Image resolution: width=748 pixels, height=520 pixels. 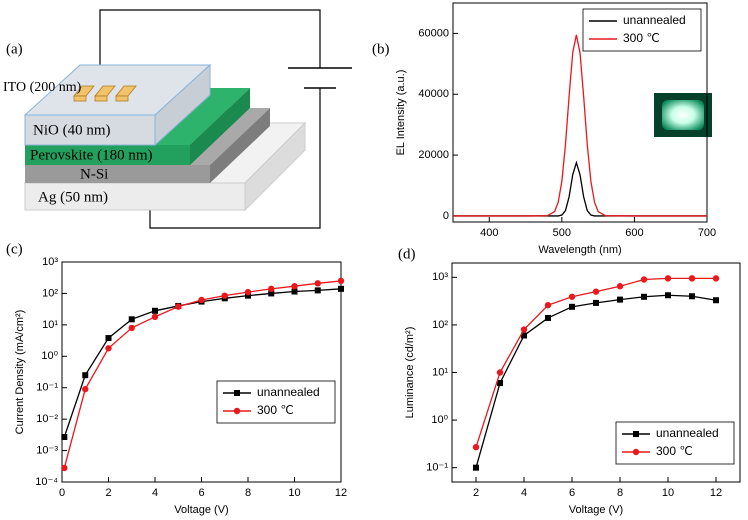 I want to click on plot-frame, so click(x=580, y=112).